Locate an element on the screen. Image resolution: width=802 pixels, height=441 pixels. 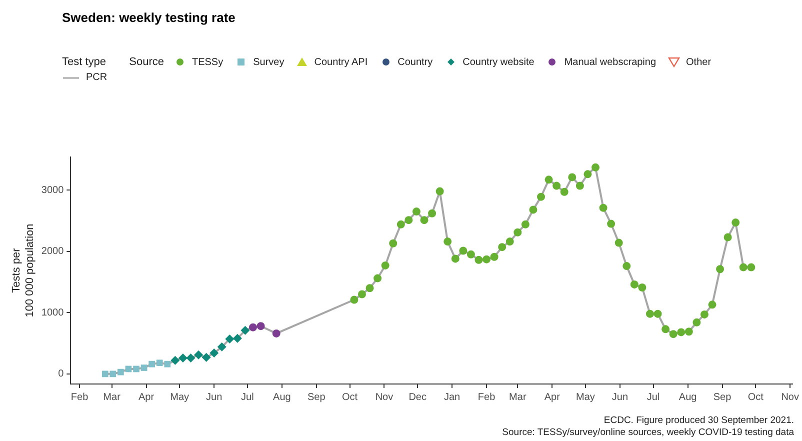
legend-label: Survey is located at coordinates (268, 62).